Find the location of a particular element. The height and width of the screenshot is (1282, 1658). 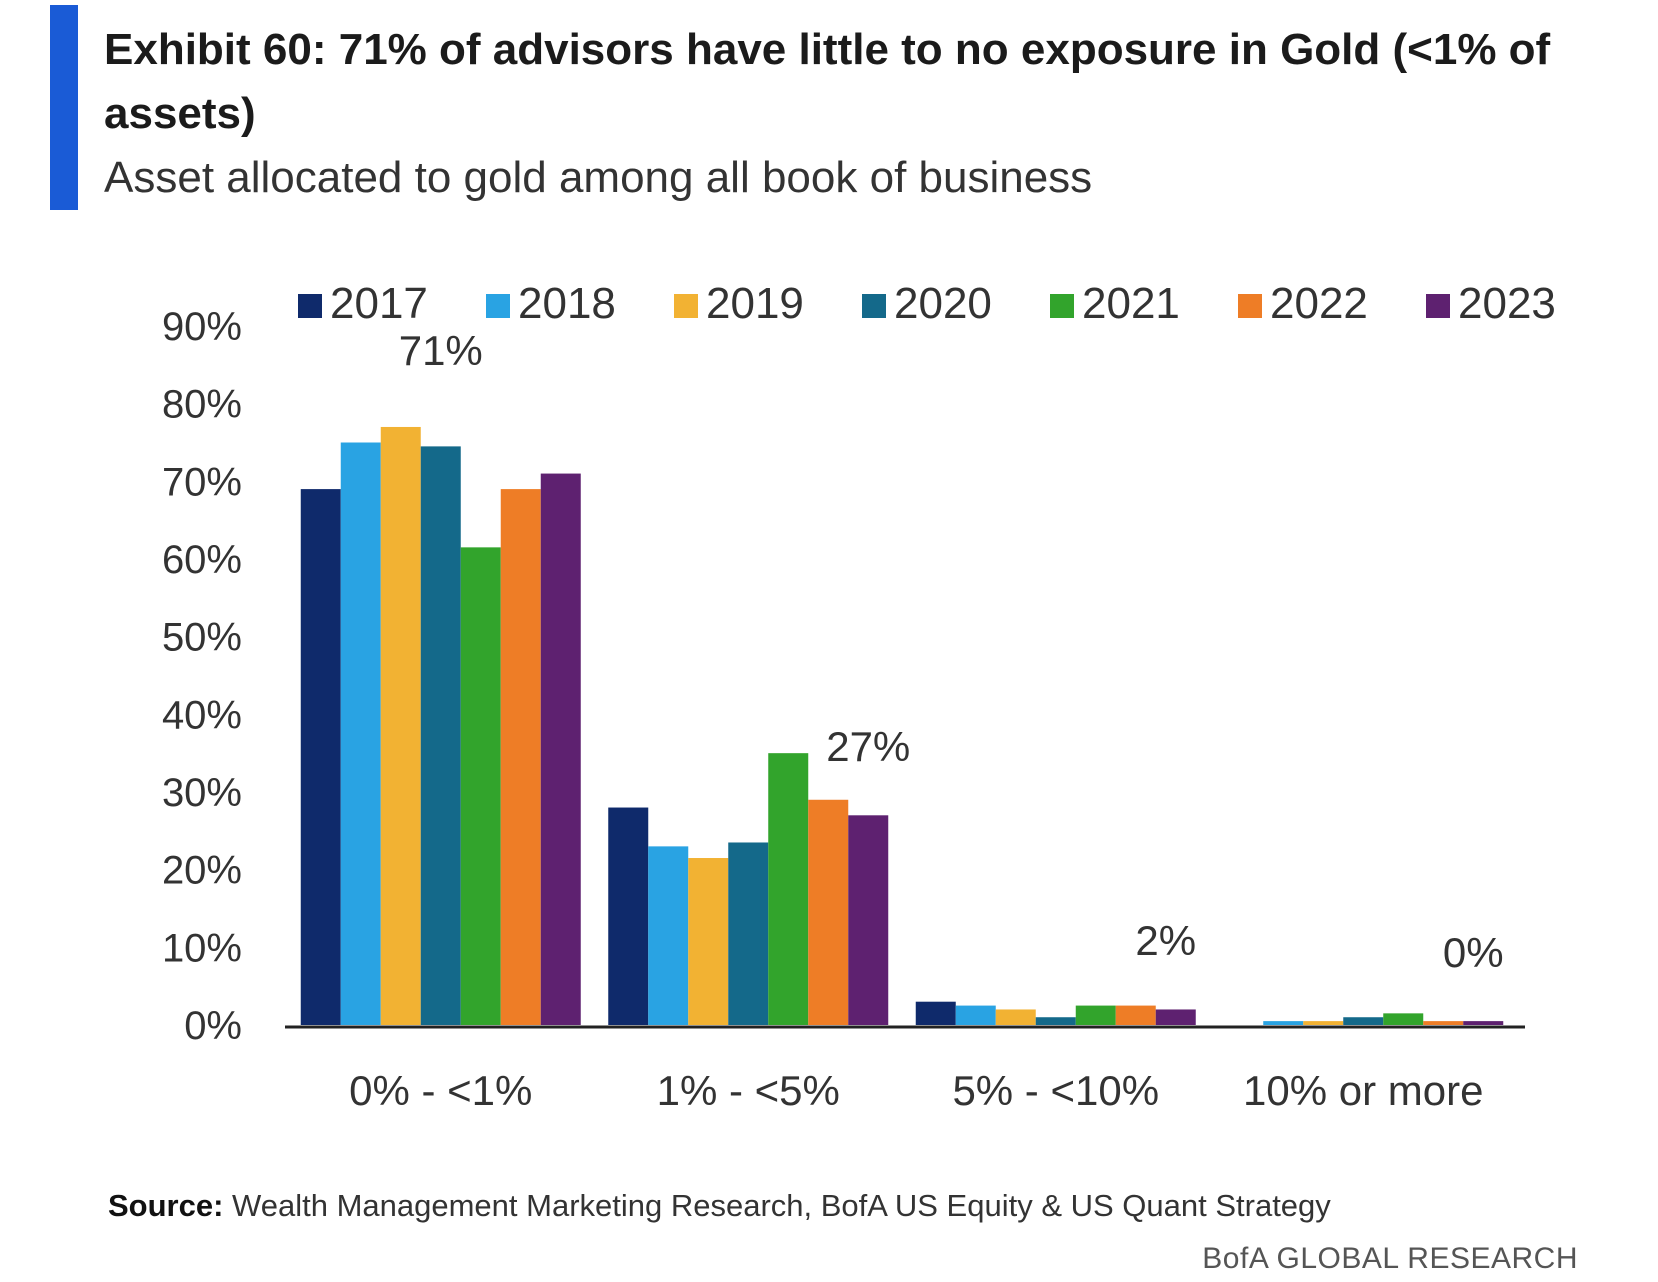

y-tick-label: 50% is located at coordinates (202, 638).